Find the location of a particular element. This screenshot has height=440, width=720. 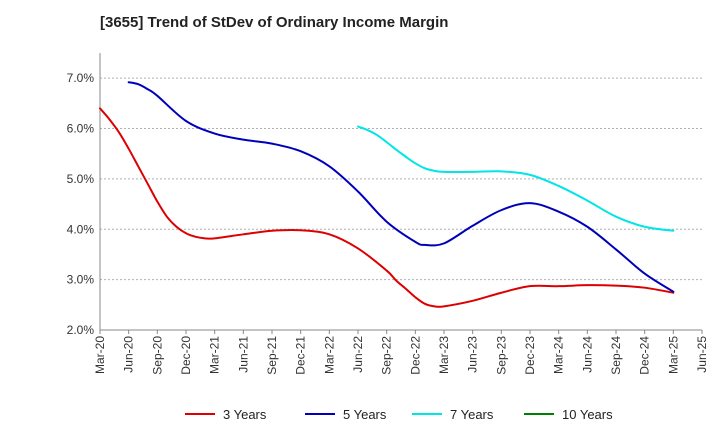

legend-label-10-years: 10 Years is located at coordinates (587, 414).